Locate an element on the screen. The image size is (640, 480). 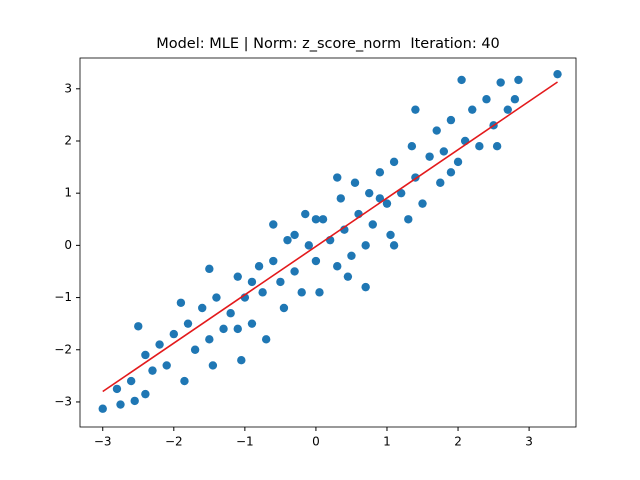
x-tick-label: 2 is located at coordinates (458, 442).